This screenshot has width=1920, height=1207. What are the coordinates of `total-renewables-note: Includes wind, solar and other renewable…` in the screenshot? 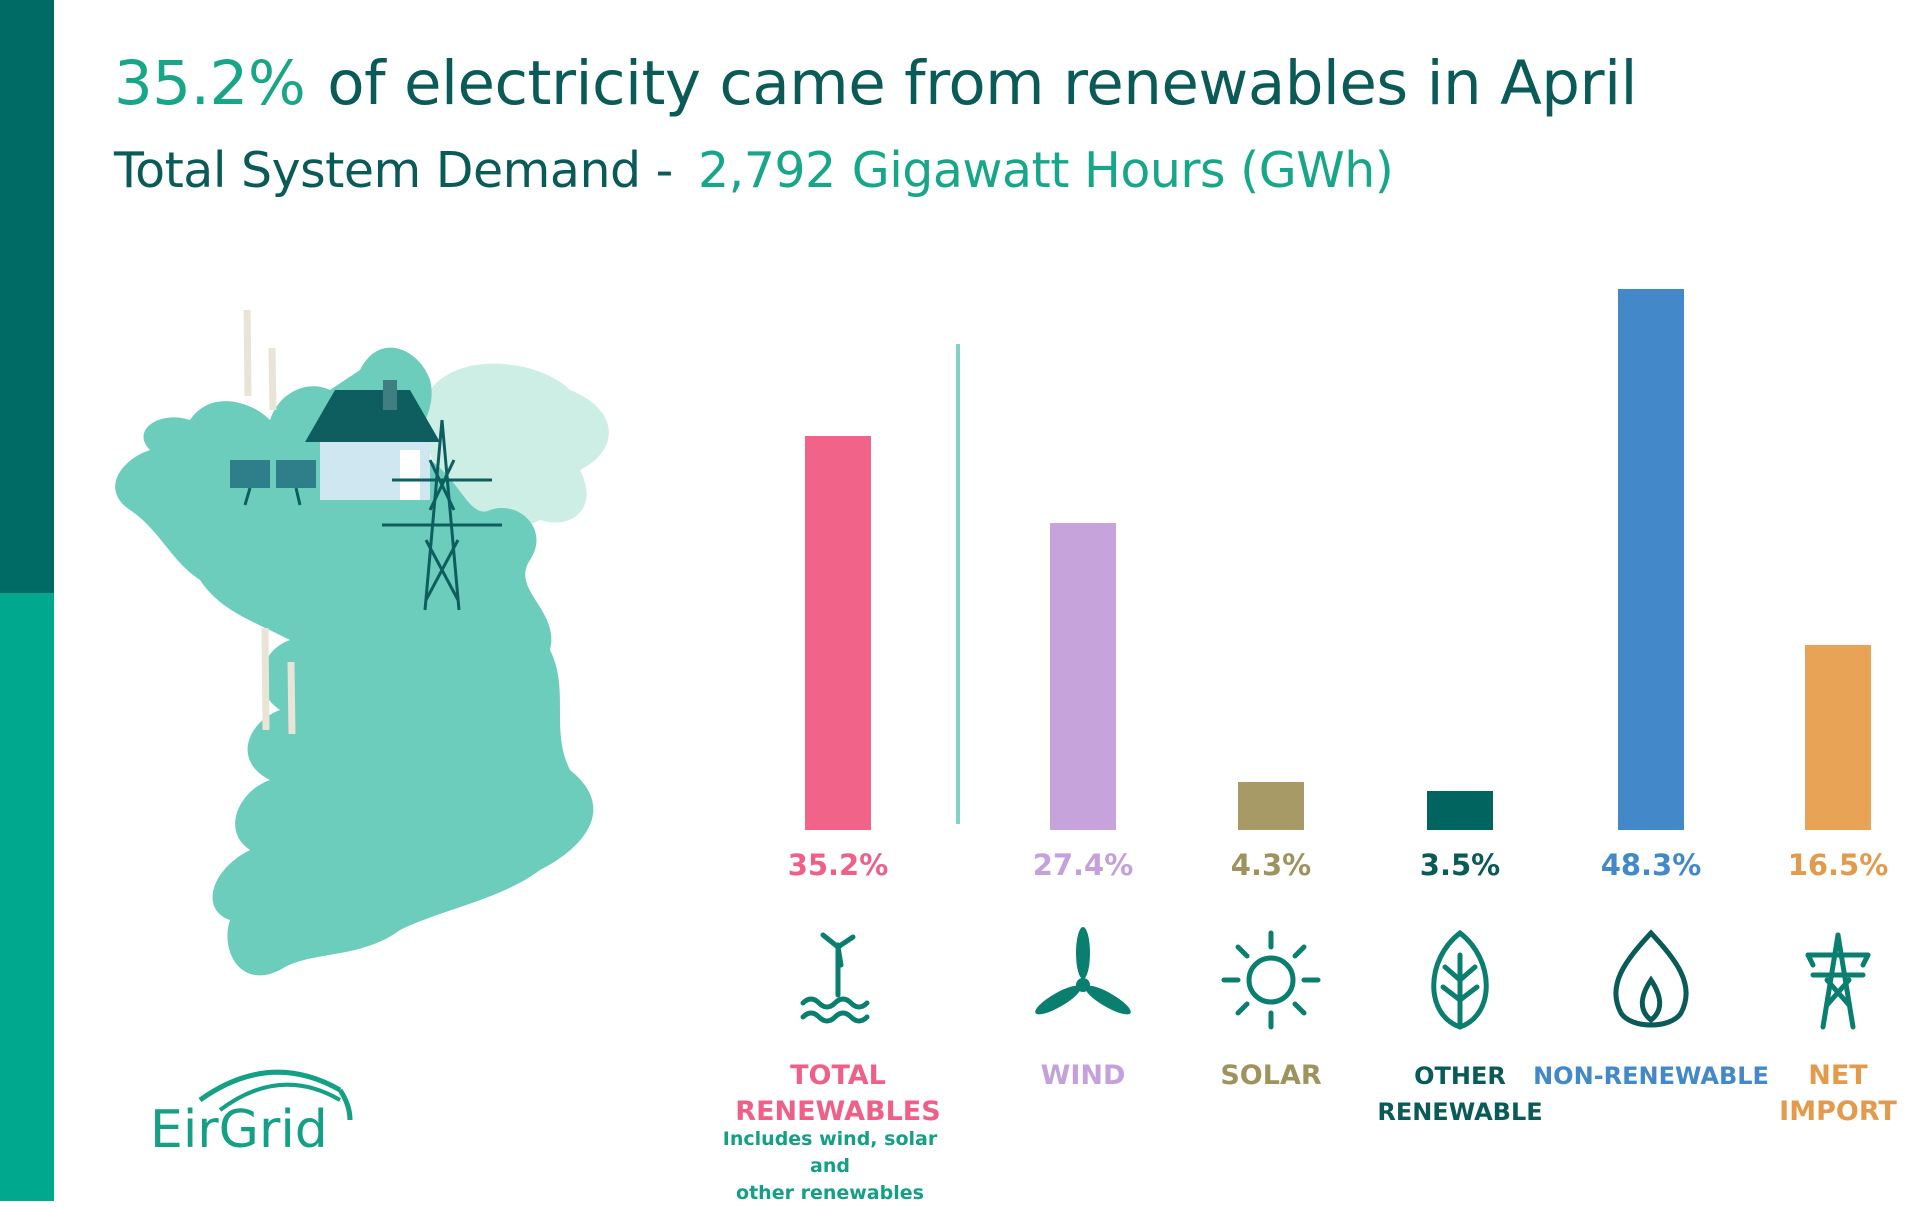 It's located at (830, 1166).